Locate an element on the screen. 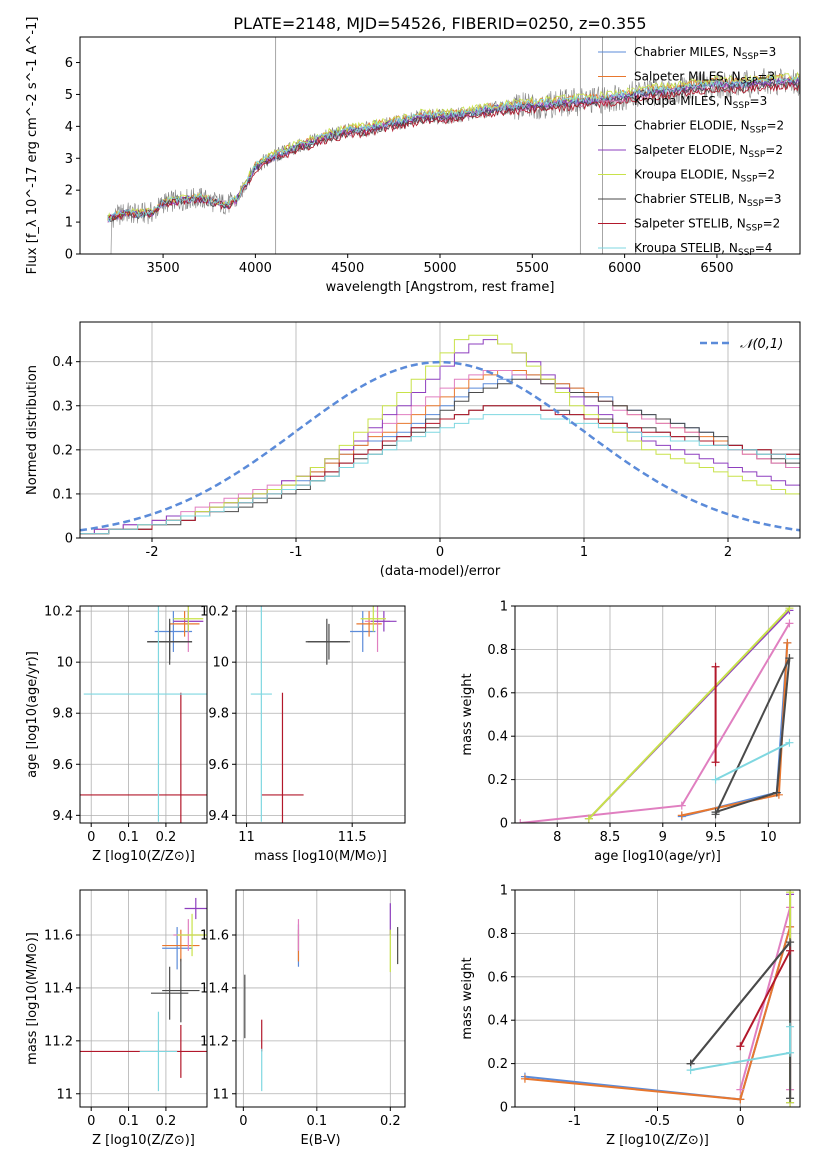  y-tick-label: 11 is located at coordinates (220, 1094).